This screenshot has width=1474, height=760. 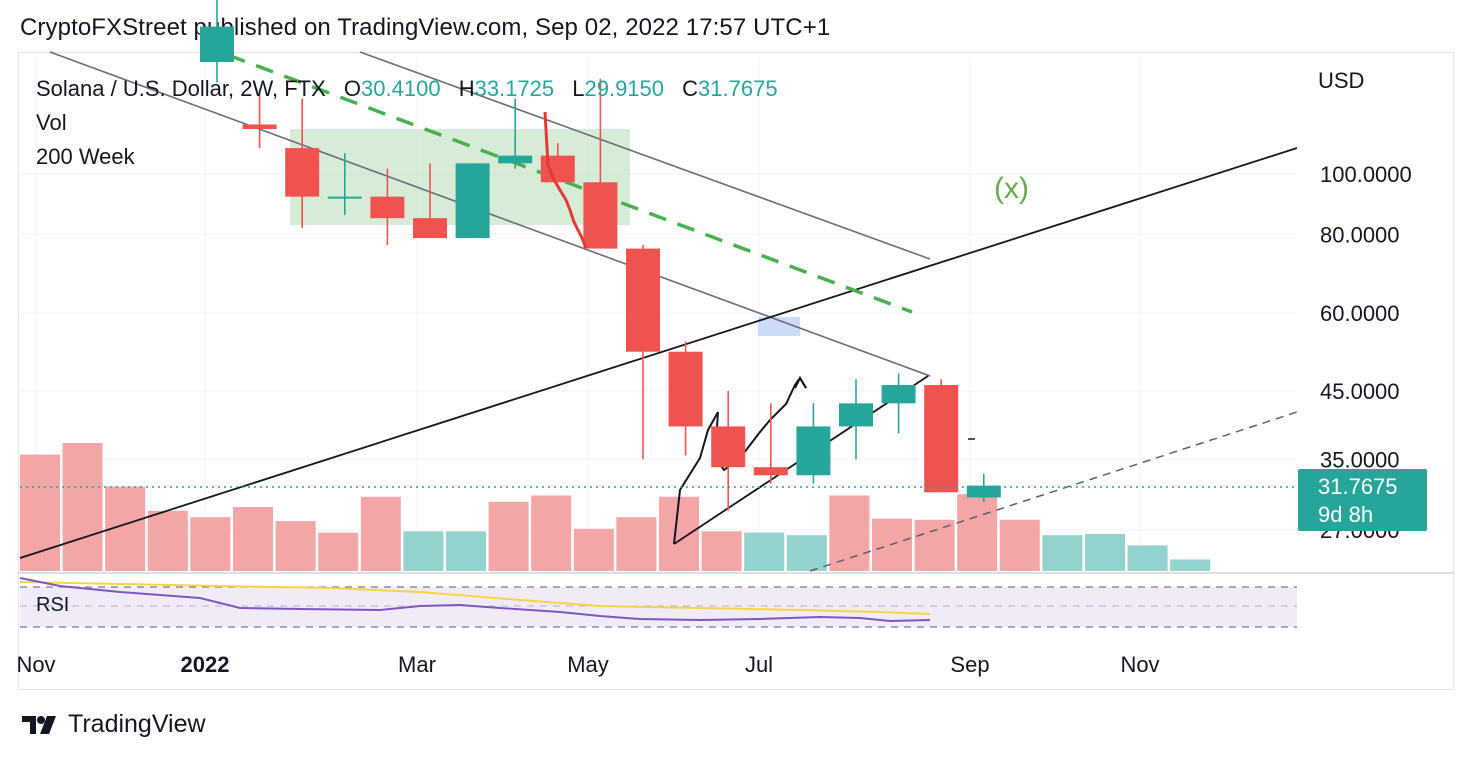 I want to click on tradingview-footer: TradingView, so click(x=113, y=724).